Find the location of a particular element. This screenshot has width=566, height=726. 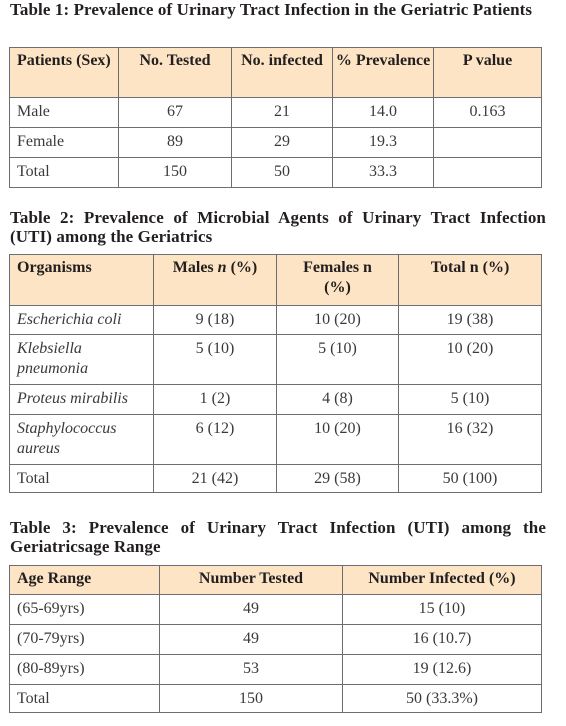

table2-cell: 29 (58) is located at coordinates (337, 478).